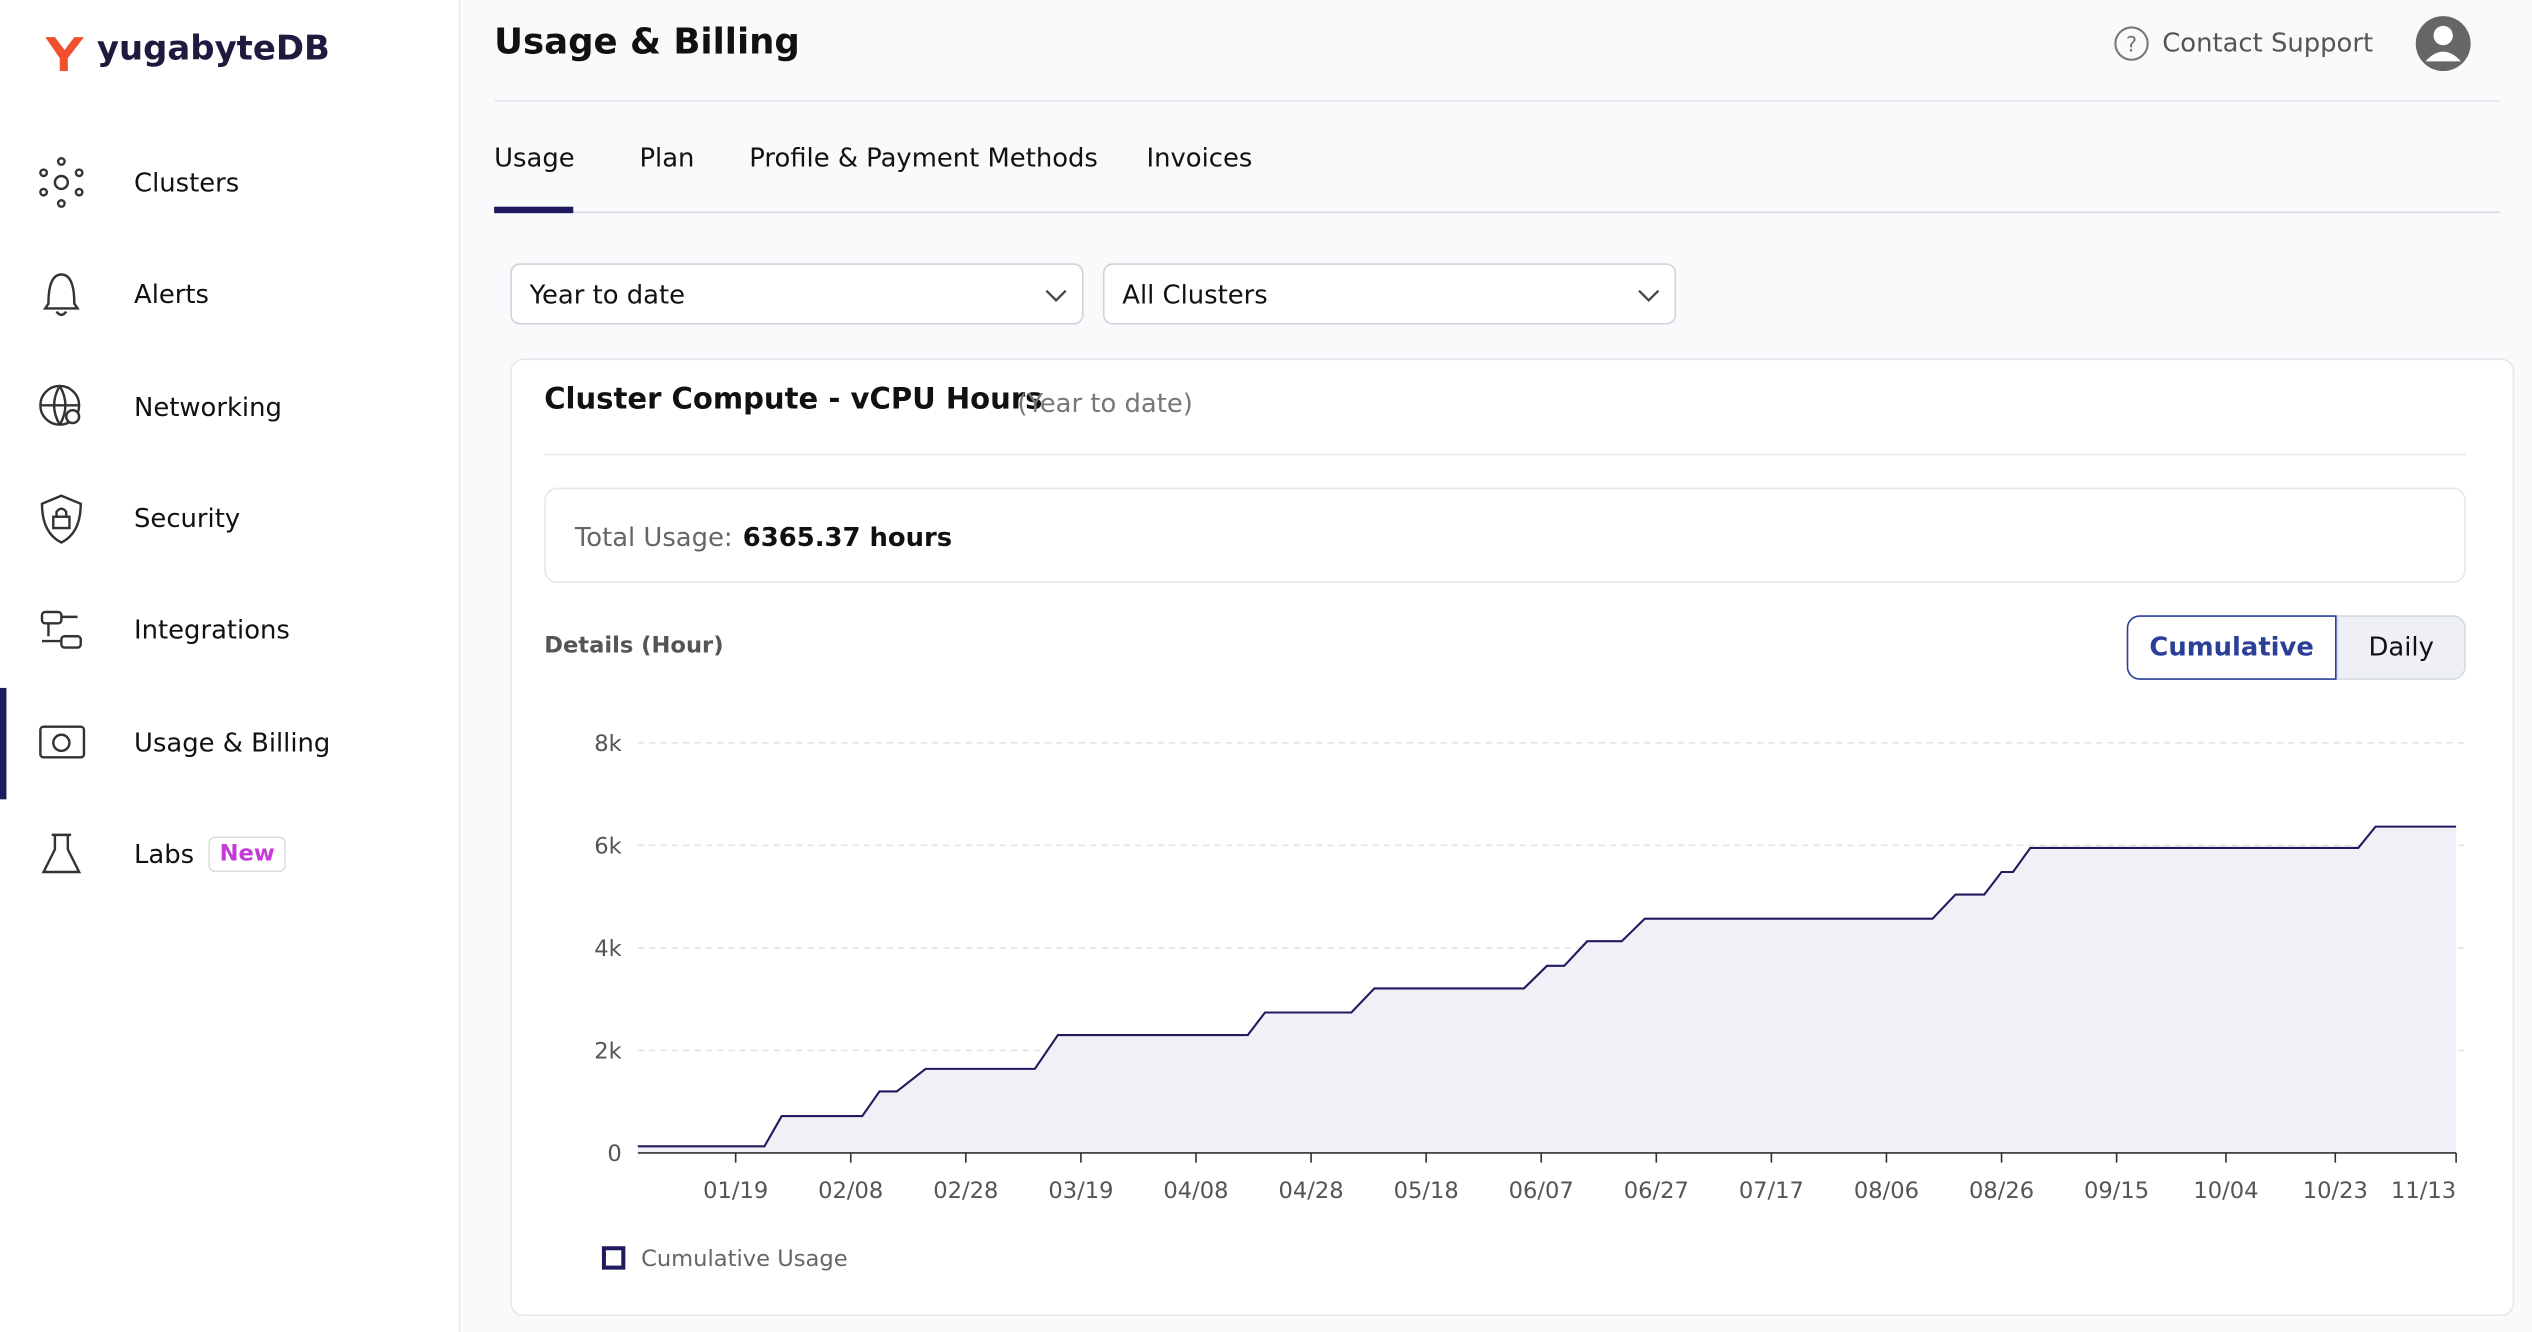  Describe the element at coordinates (614, 1154) in the screenshot. I see `y-tick-label: 0` at that location.